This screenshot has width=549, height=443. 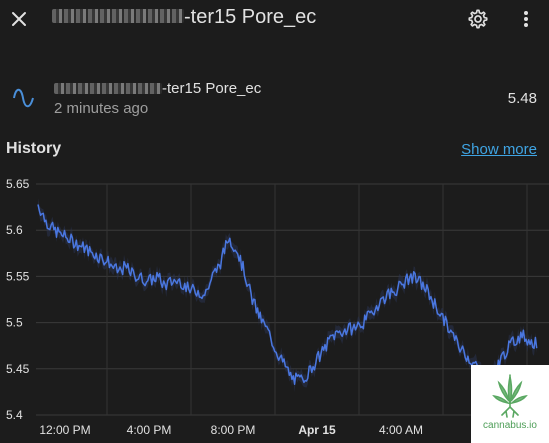 What do you see at coordinates (18, 184) in the screenshot?
I see `y-tick-label: 5.65` at bounding box center [18, 184].